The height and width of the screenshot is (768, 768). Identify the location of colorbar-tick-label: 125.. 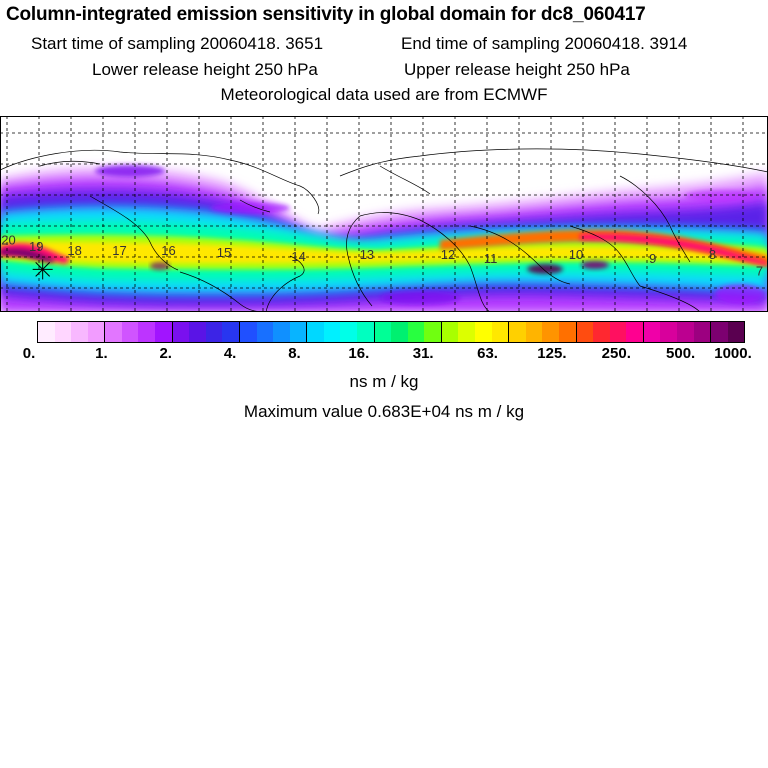
(552, 353).